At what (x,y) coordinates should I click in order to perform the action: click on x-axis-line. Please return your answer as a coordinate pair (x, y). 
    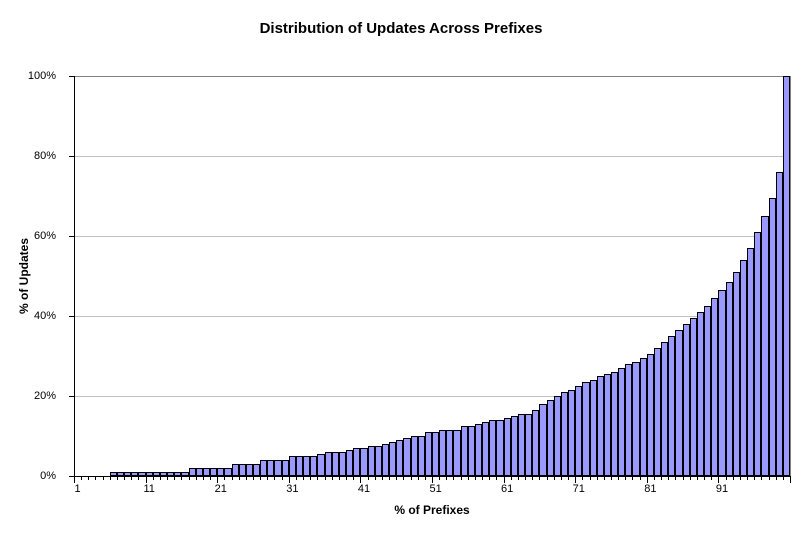
    Looking at the image, I should click on (432, 476).